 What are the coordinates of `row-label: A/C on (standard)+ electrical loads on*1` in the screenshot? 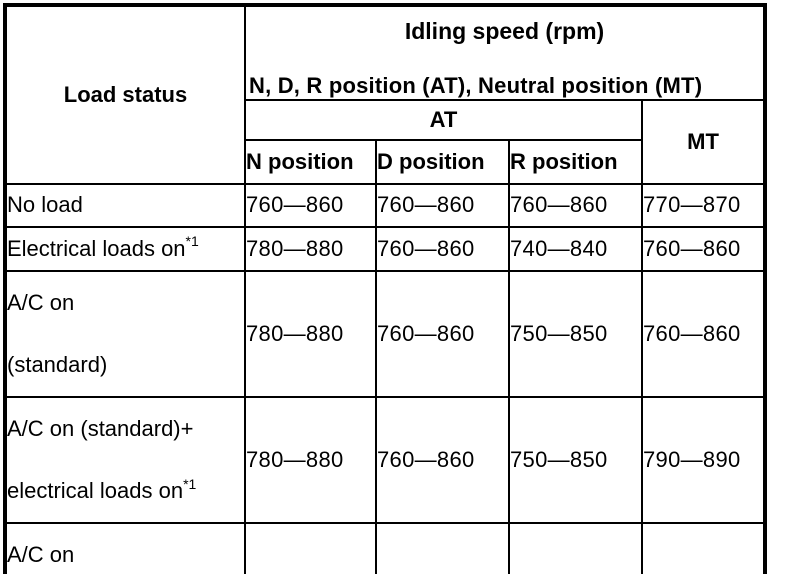 It's located at (125, 459).